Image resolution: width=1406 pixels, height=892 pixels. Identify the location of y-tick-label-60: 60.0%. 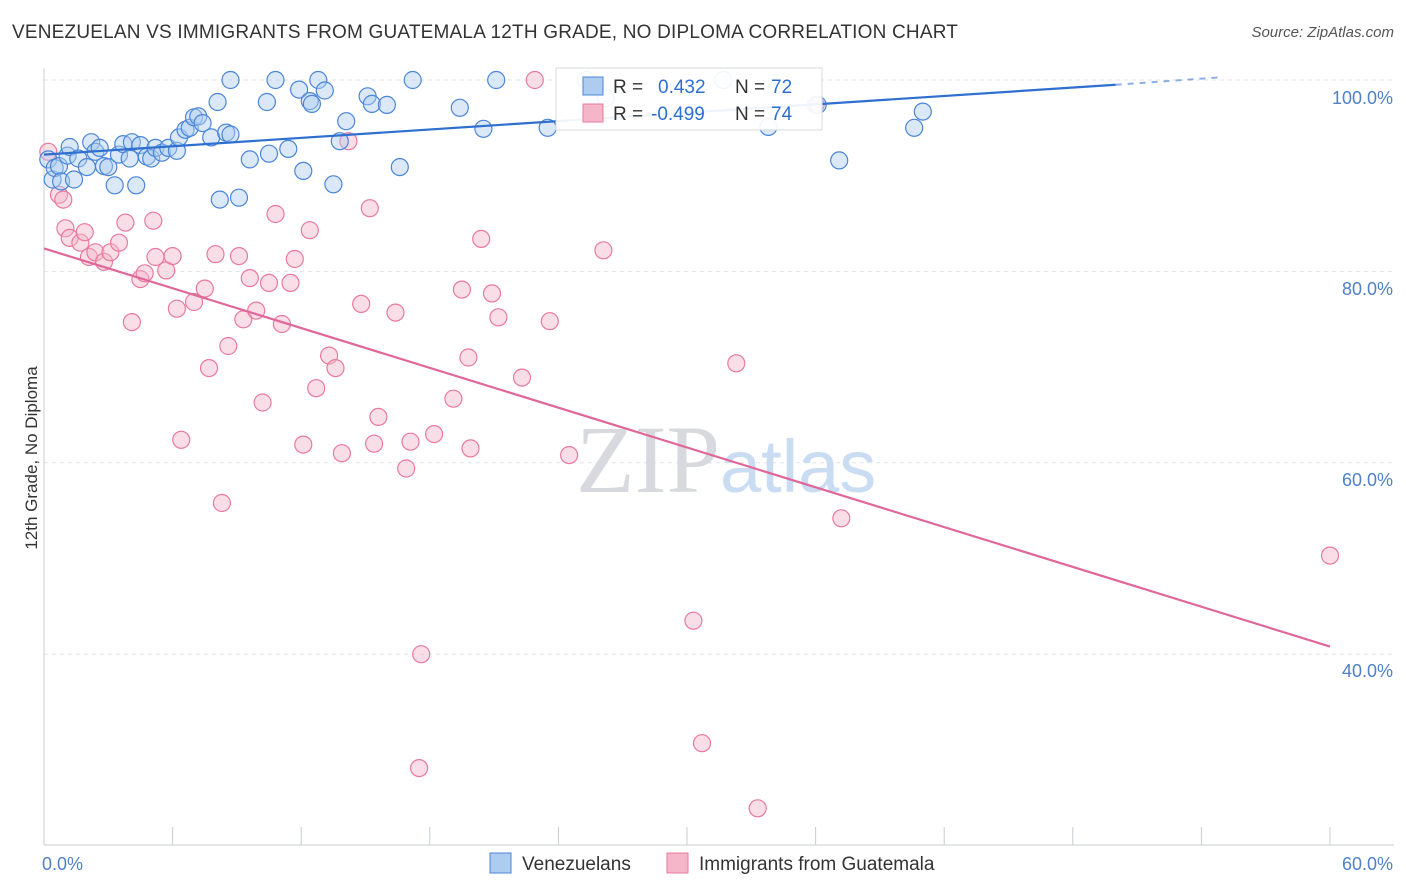
(1367, 480).